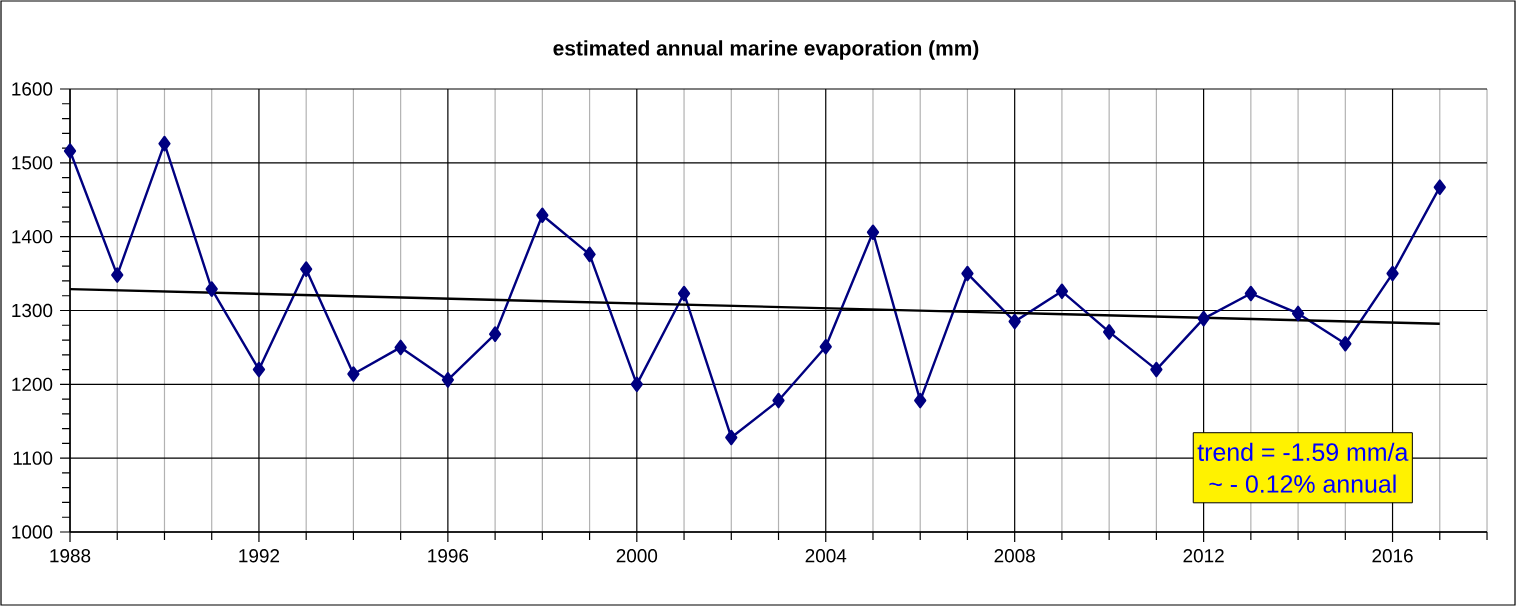  What do you see at coordinates (32, 89) in the screenshot?
I see `y-tick-label: 1600` at bounding box center [32, 89].